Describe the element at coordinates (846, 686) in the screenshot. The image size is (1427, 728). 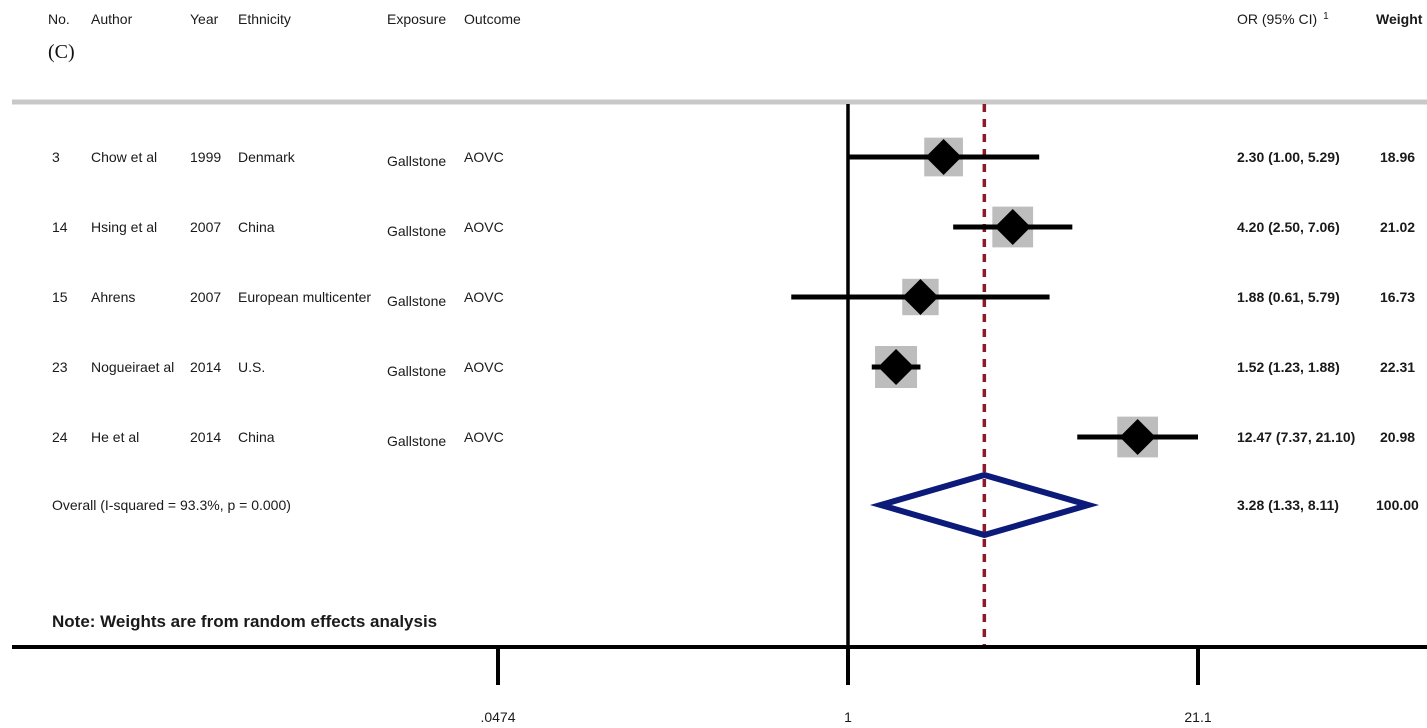
I see `x-axis-ticks: .0474 1 21.1` at that location.